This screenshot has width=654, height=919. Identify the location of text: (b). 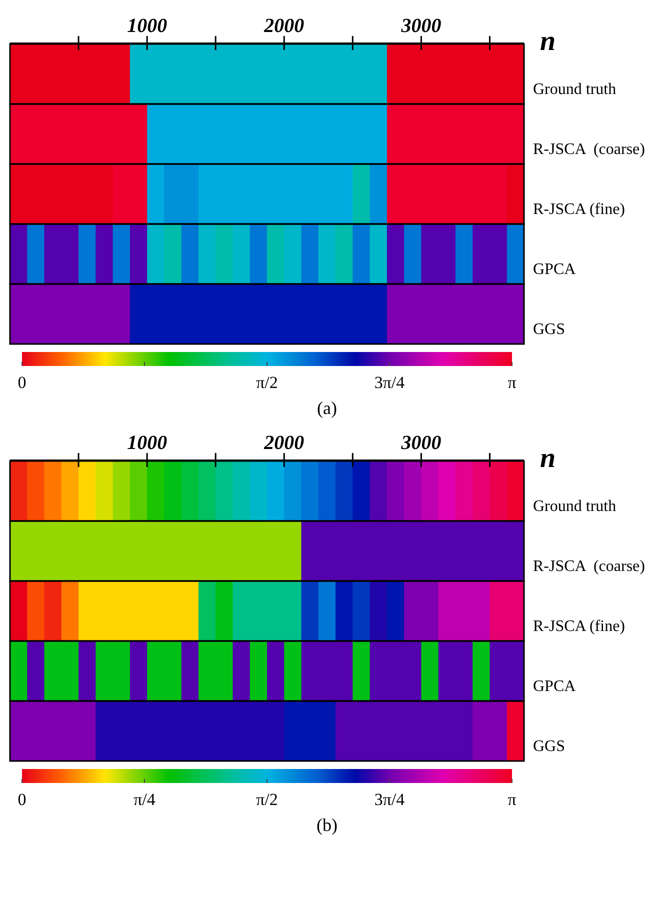
(327, 825).